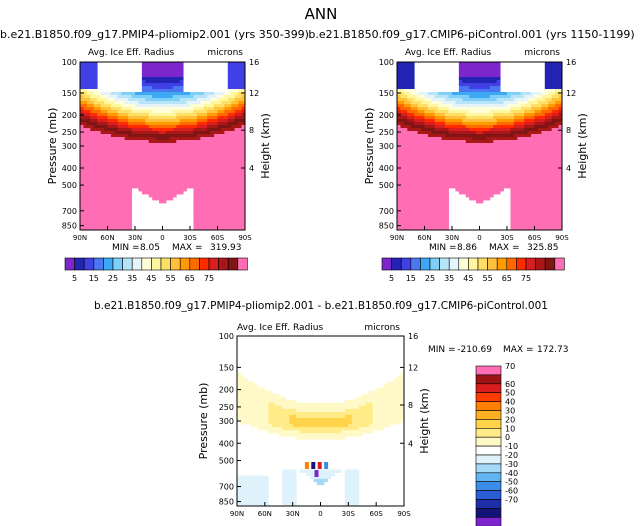  I want to click on x-tick-label: 0, so click(162, 238).